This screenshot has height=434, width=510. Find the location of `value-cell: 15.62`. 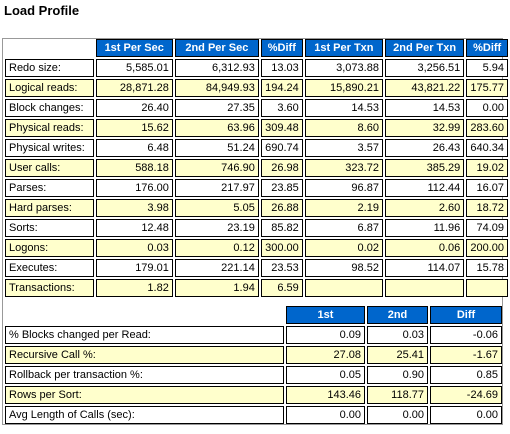

value-cell: 15.62 is located at coordinates (134, 128).